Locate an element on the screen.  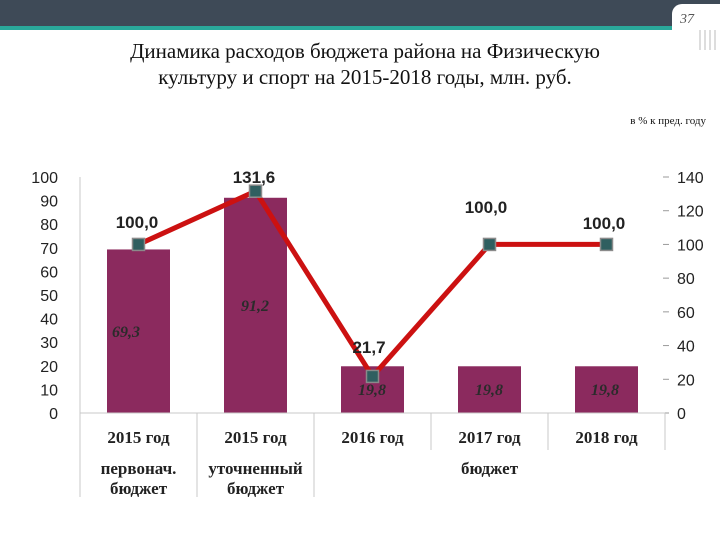
y-tick-label: 10 is located at coordinates (49, 390).